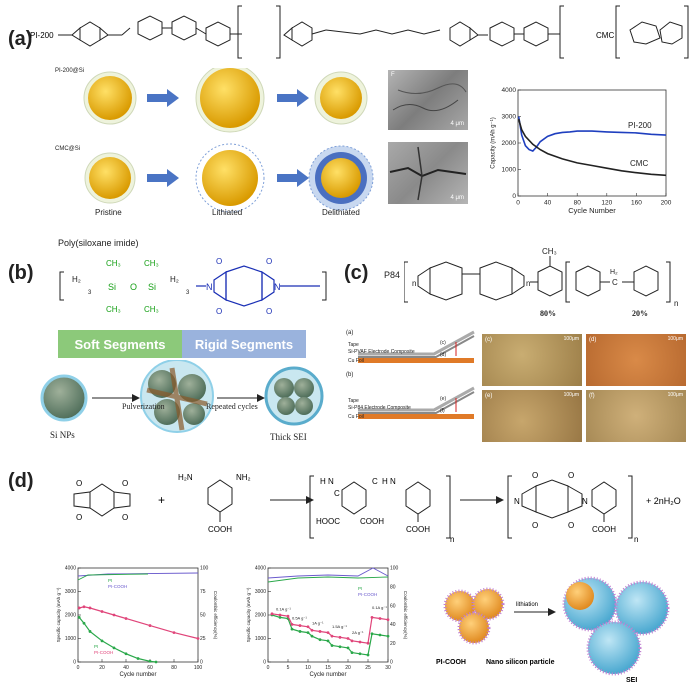 The height and width of the screenshot is (688, 700). I want to click on ch2-left: H₂, so click(76, 279).